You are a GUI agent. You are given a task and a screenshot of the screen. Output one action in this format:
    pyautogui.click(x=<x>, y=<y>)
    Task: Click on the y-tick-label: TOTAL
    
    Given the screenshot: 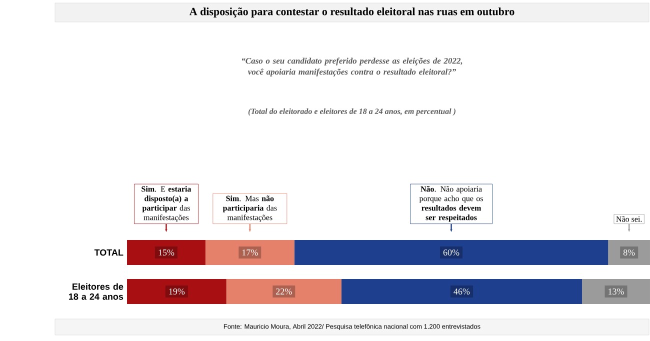 What is the action you would take?
    pyautogui.click(x=109, y=252)
    